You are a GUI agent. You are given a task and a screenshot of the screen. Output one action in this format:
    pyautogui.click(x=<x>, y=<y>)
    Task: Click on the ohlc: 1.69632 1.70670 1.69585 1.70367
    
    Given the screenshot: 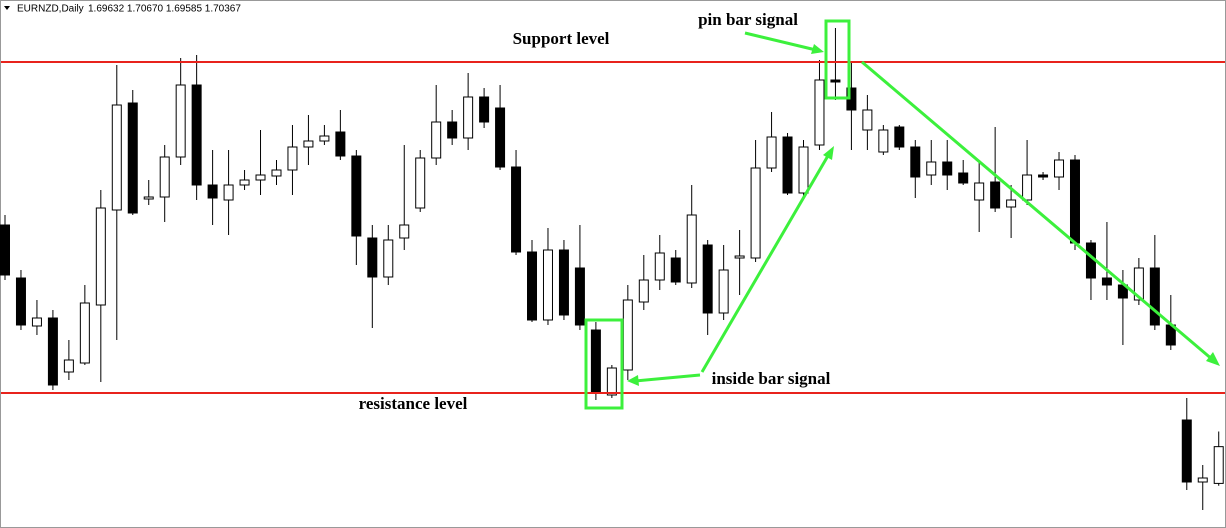 What is the action you would take?
    pyautogui.click(x=164, y=9)
    